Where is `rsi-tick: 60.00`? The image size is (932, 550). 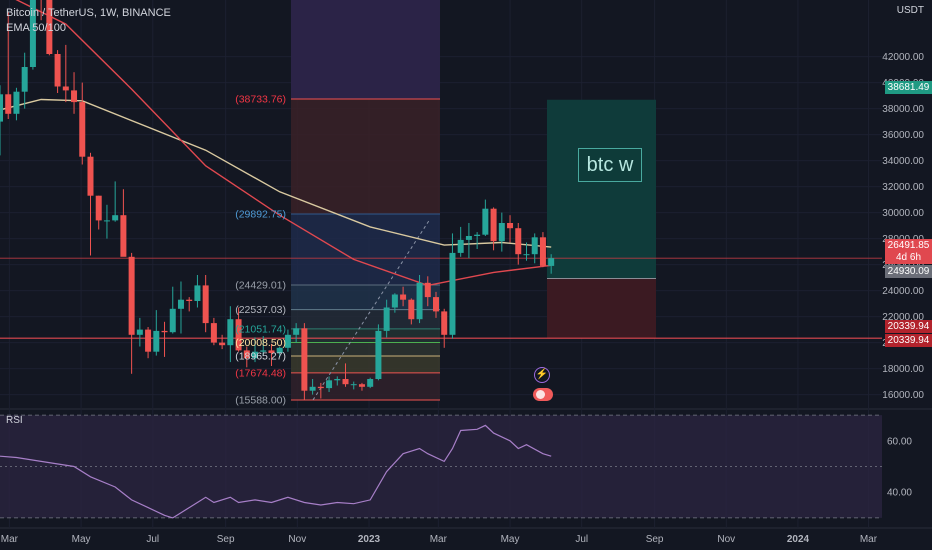
rsi-tick: 60.00 is located at coordinates (899, 441).